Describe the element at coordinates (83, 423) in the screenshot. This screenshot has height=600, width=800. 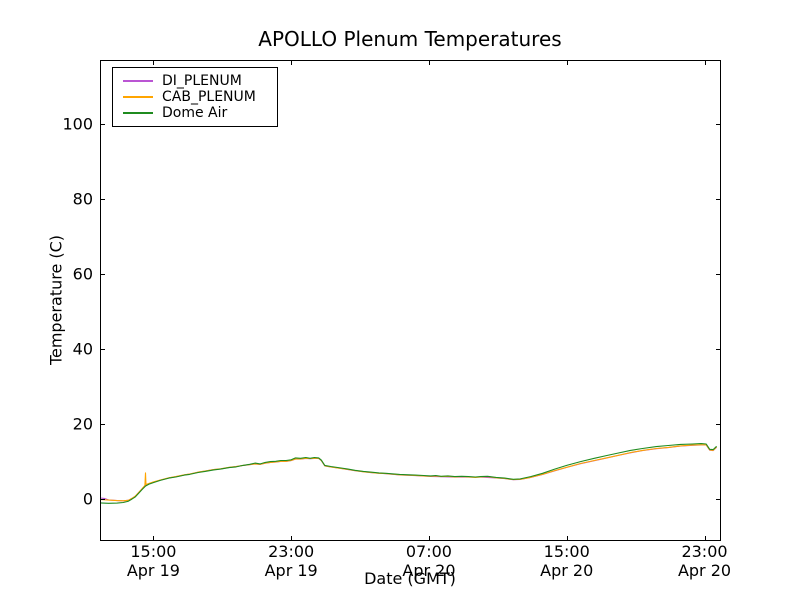
I see `y-tick-label: 20` at that location.